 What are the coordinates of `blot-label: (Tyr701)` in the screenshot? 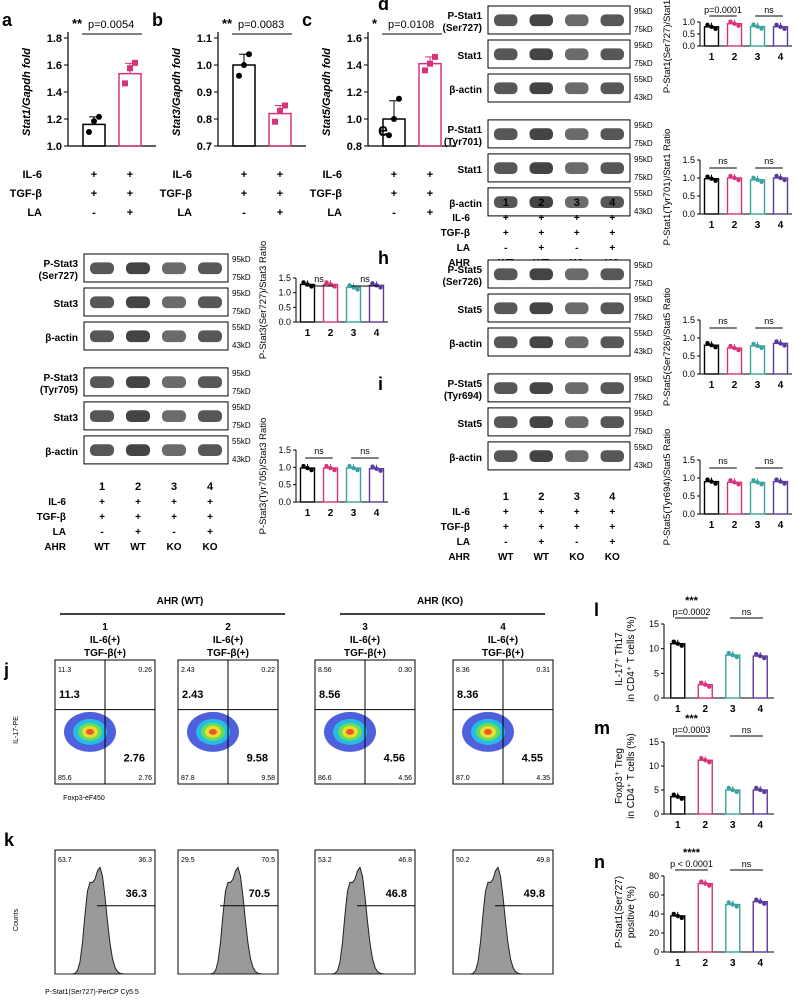 It's located at (463, 142).